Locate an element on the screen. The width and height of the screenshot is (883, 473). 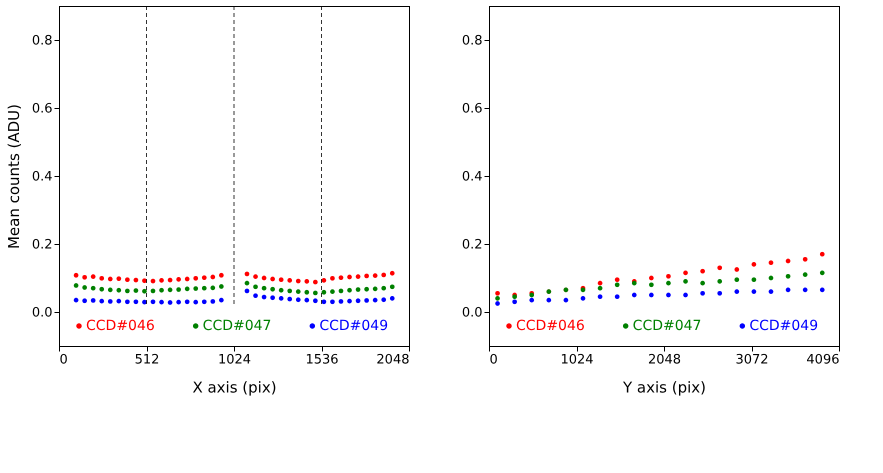
legend-label: CCD#046 is located at coordinates (120, 326).